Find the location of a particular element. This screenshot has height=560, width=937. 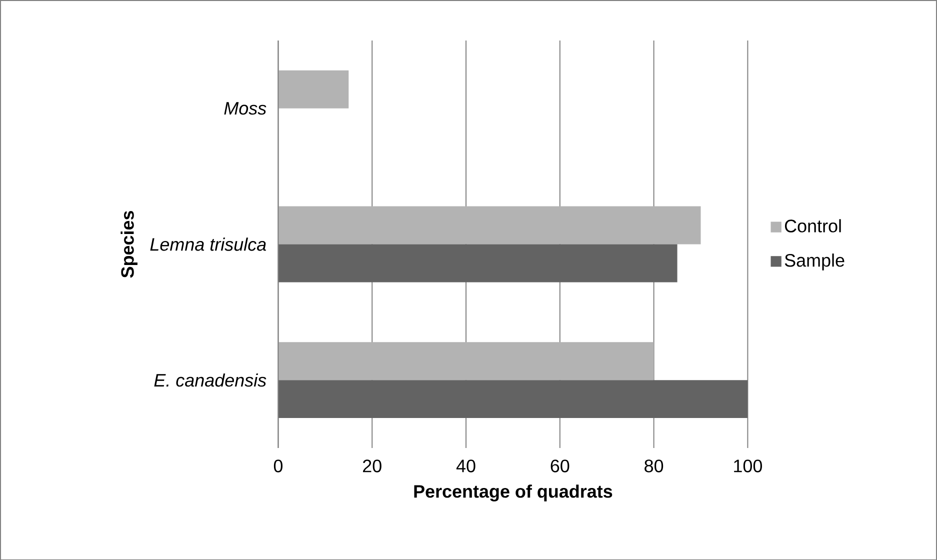

y-tick-label: Moss is located at coordinates (245, 108).